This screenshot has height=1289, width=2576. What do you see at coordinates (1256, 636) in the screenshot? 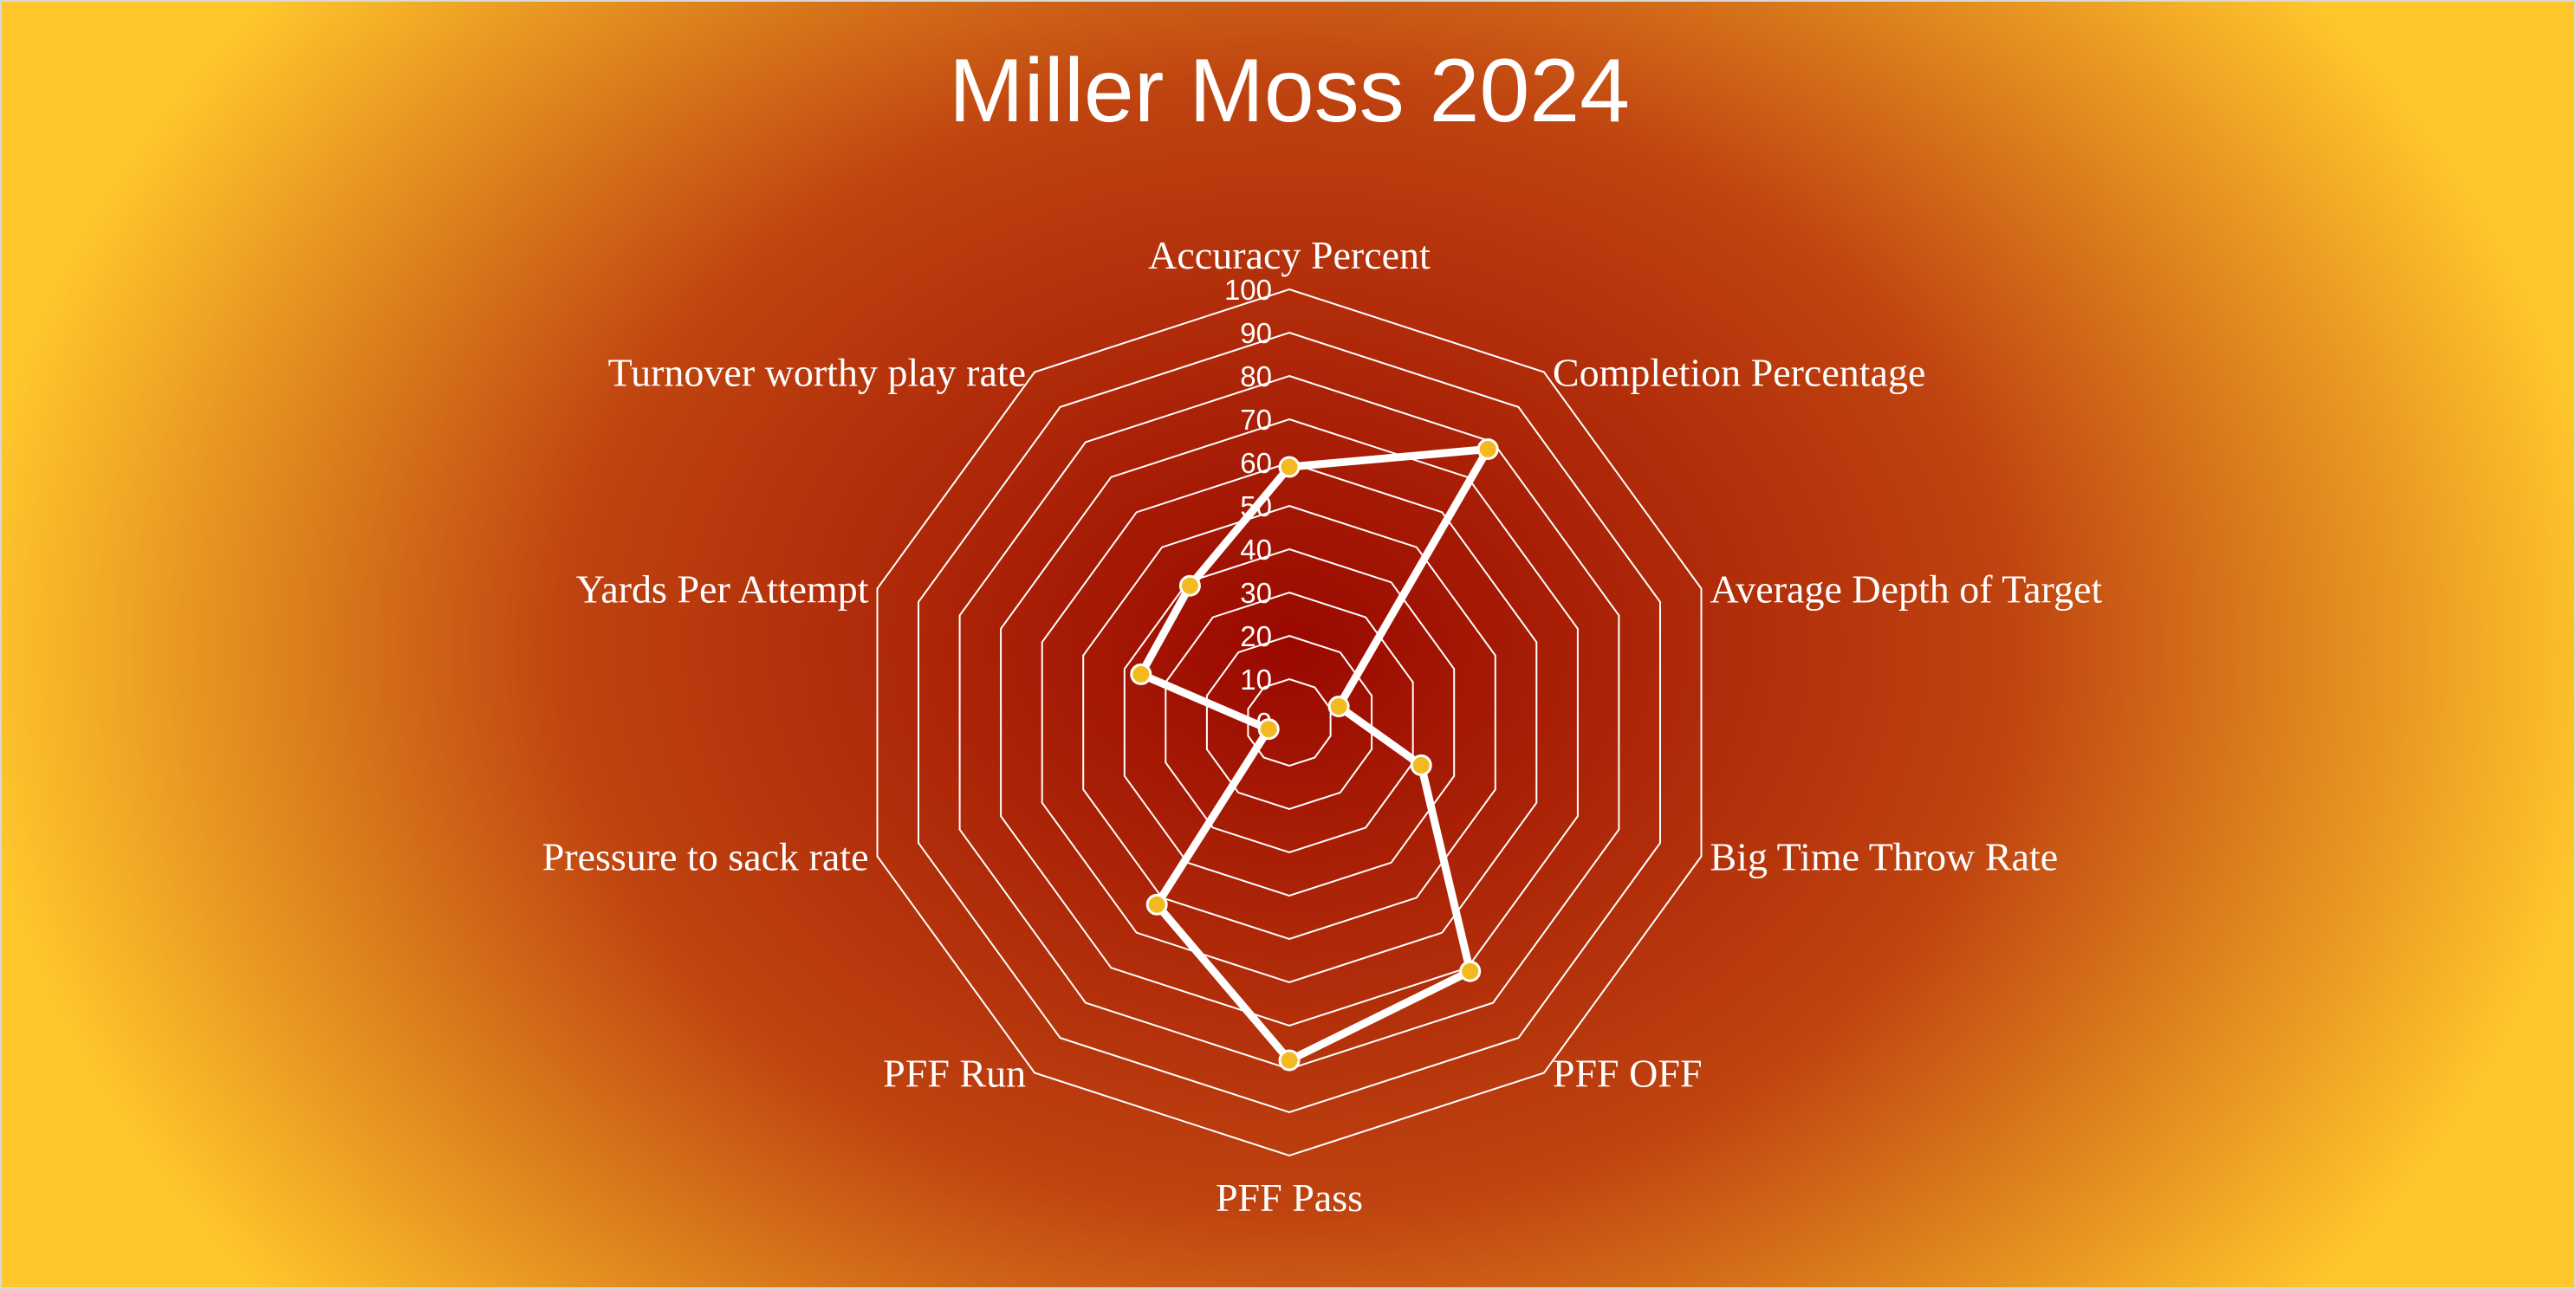
I see `tick-label: 20` at bounding box center [1256, 636].